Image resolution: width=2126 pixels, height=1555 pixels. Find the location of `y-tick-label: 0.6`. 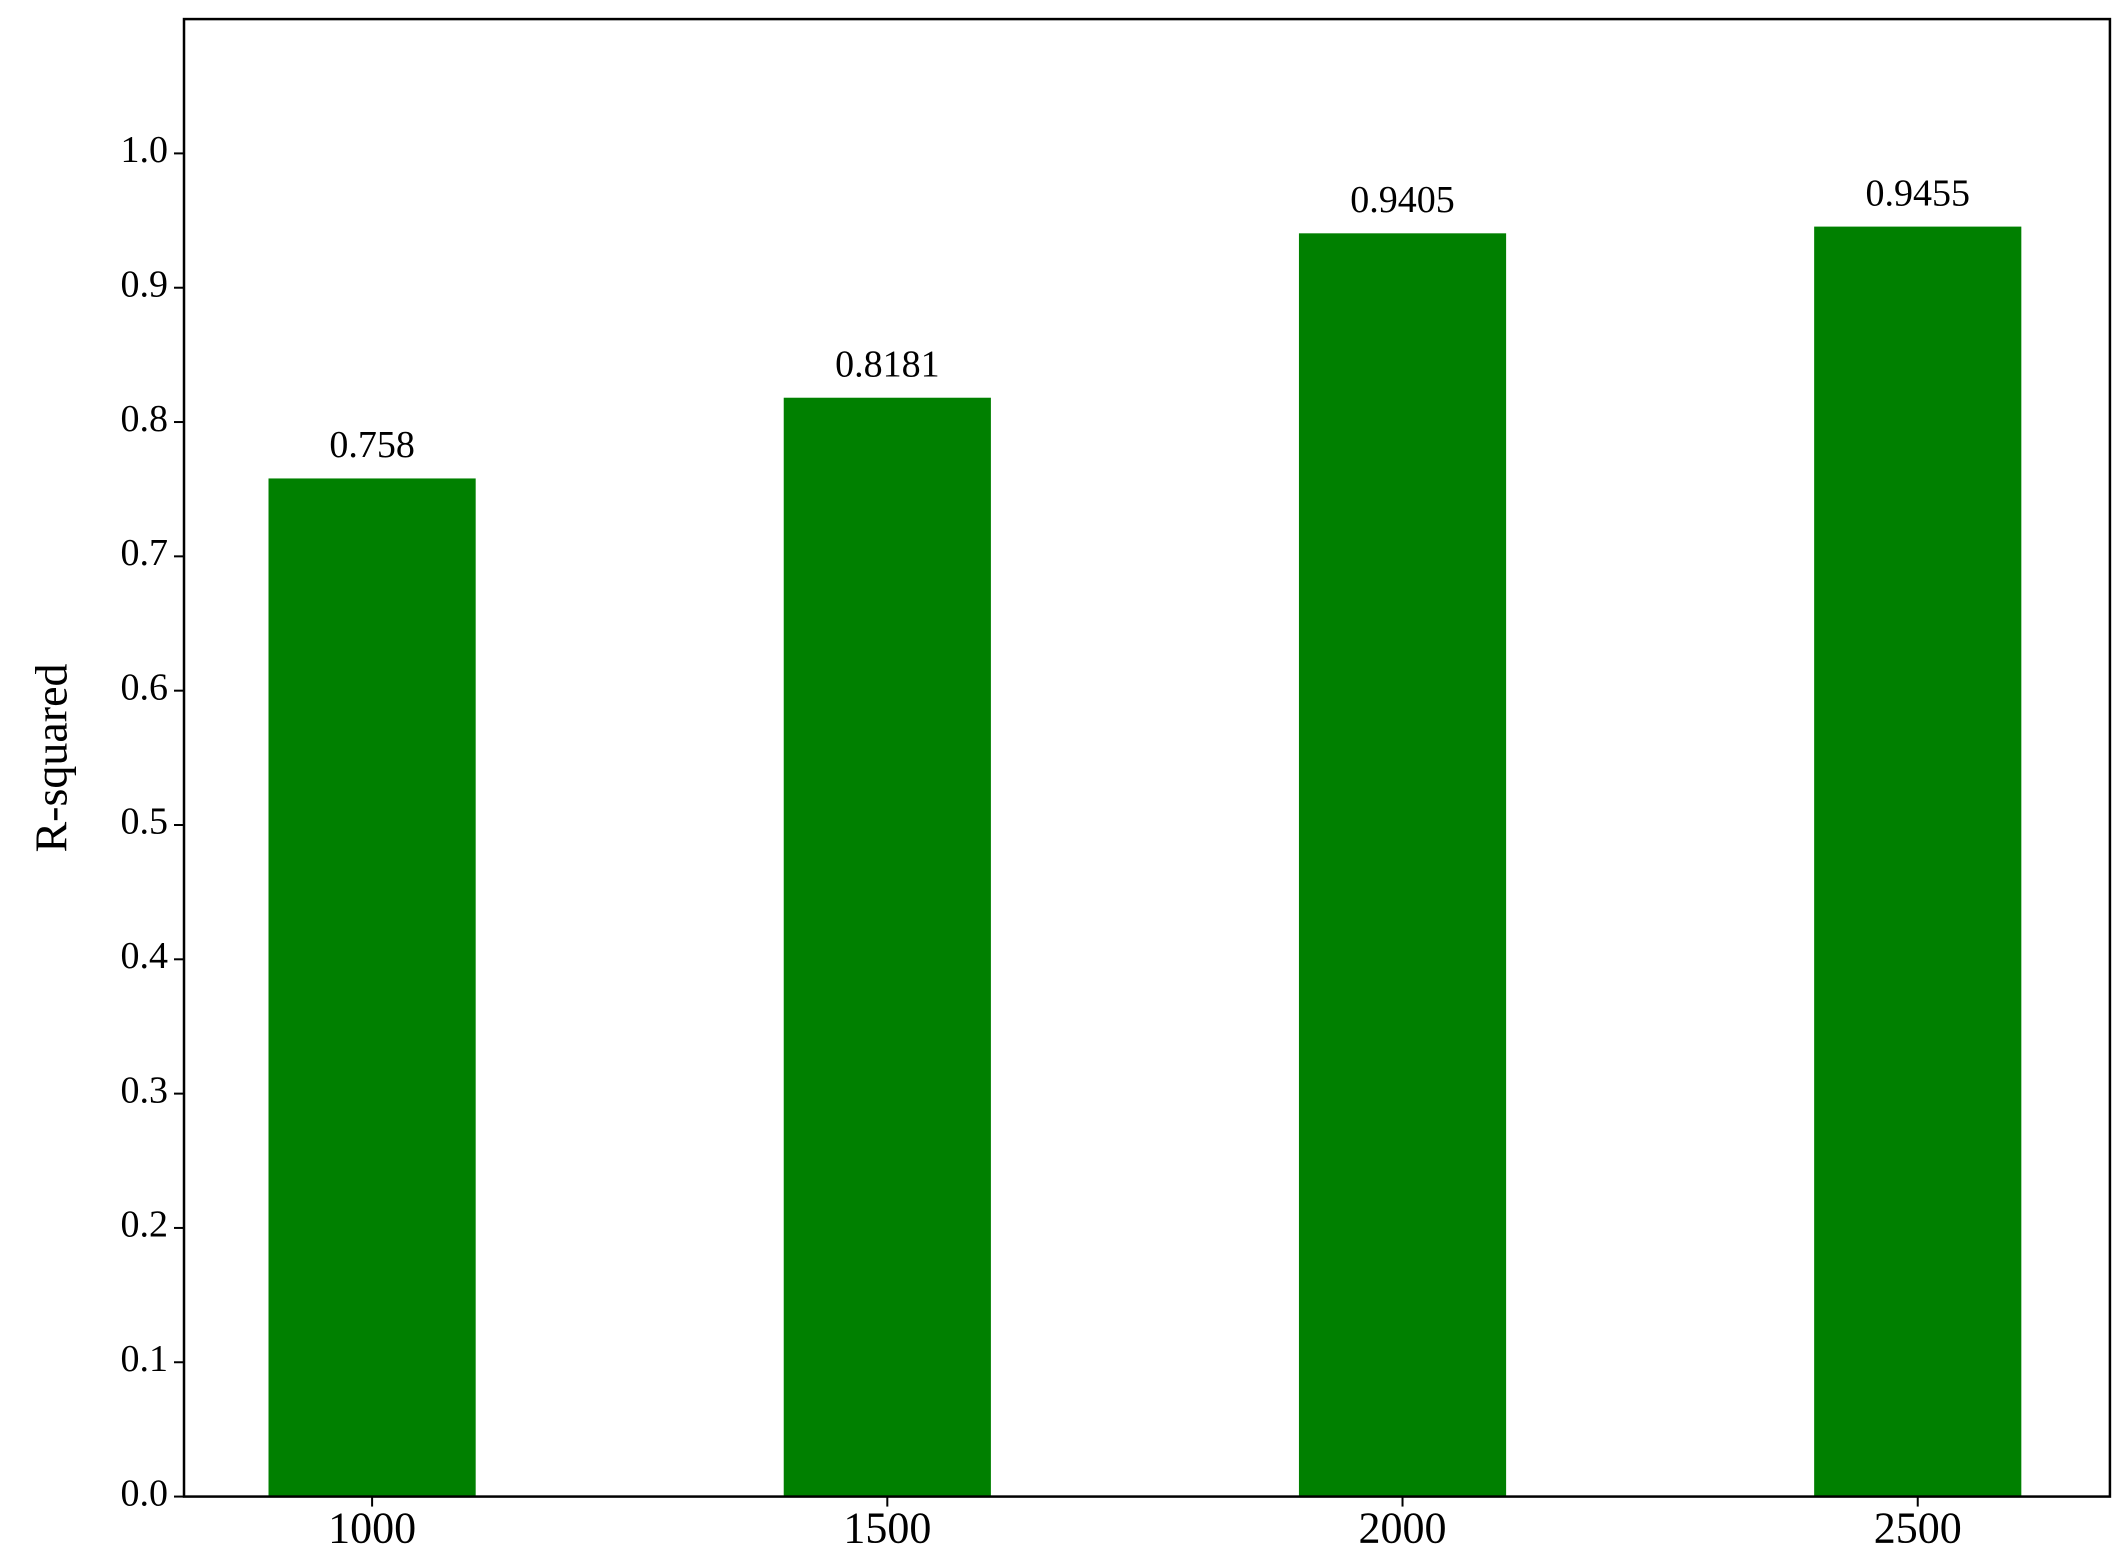

y-tick-label: 0.6 is located at coordinates (145, 687).